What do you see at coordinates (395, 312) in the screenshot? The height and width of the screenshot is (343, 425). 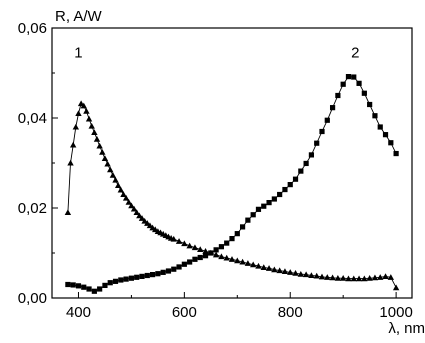 I see `x-tick-label: 1000` at bounding box center [395, 312].